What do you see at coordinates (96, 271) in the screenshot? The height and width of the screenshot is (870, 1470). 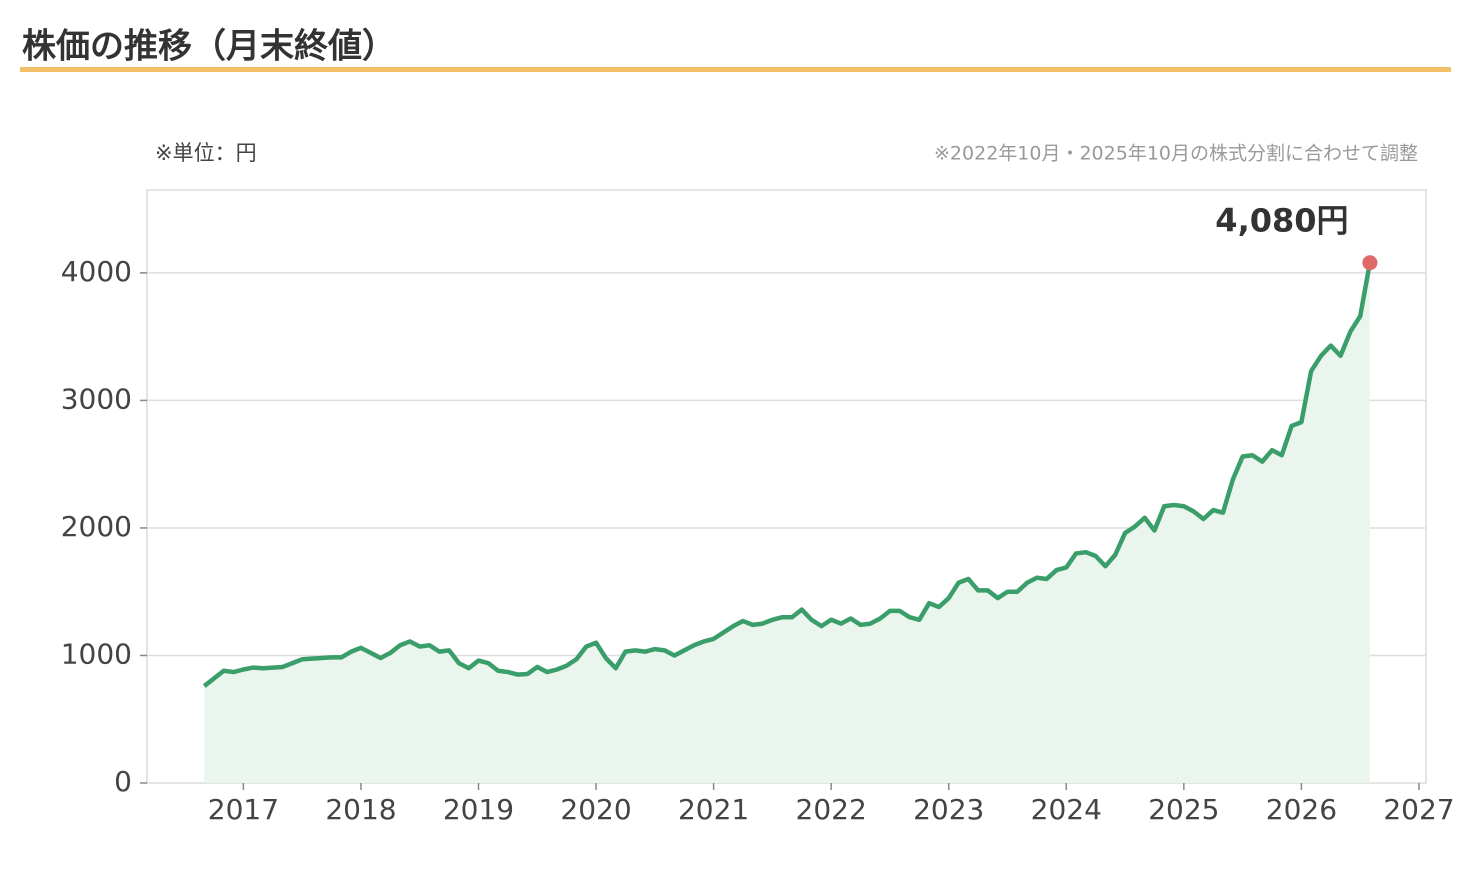 I see `y-tick-label: 4000` at bounding box center [96, 271].